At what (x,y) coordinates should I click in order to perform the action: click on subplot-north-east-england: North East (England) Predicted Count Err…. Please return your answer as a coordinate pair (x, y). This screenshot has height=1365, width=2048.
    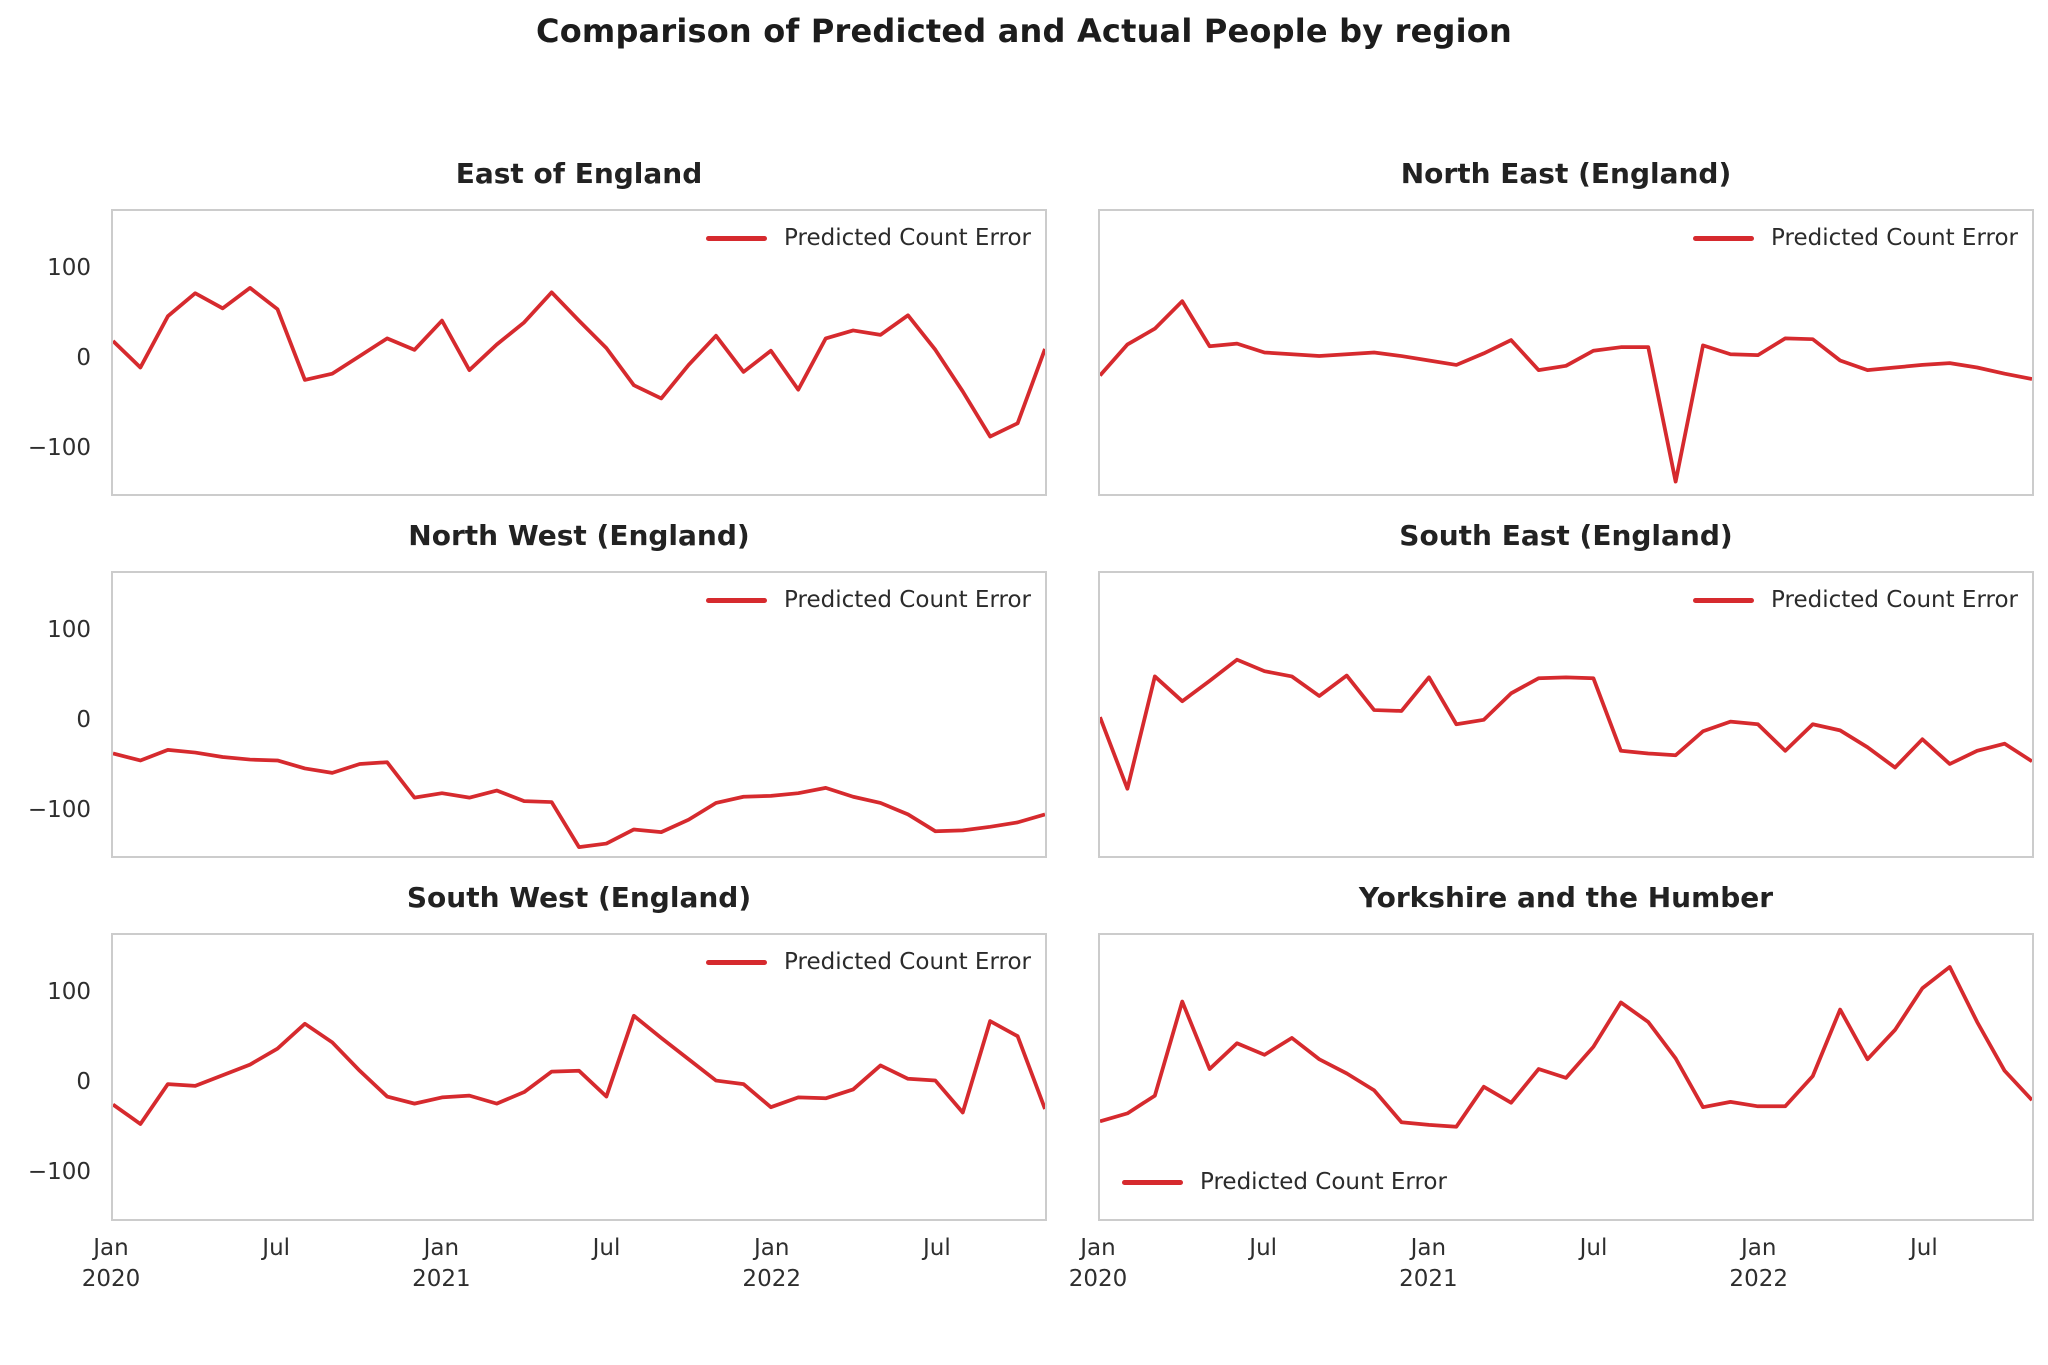
    Looking at the image, I should click on (1566, 326).